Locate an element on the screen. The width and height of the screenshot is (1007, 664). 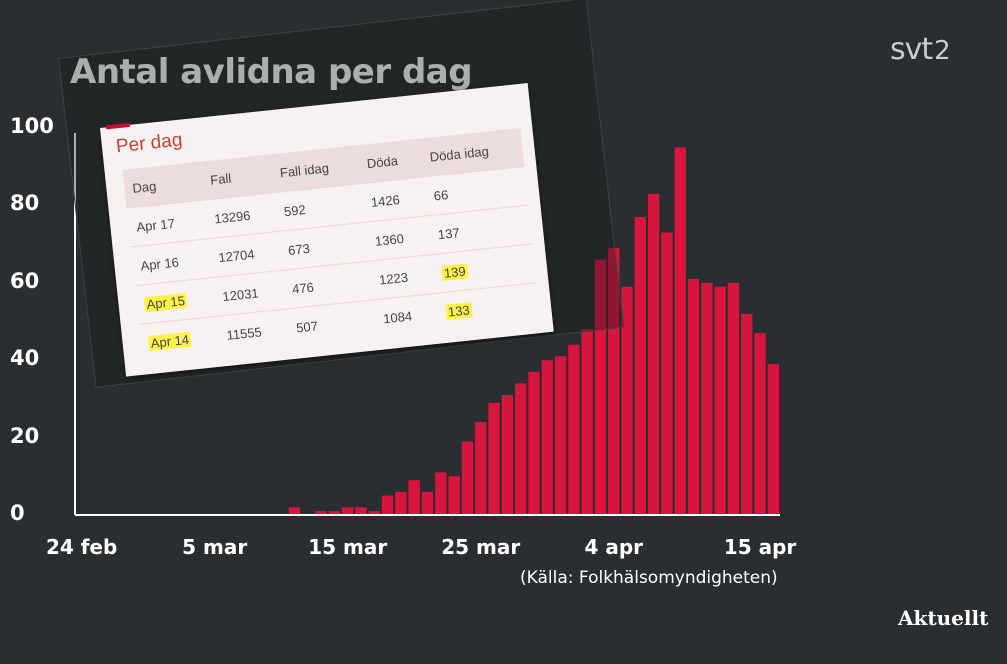
x-tick-label: 24 feb is located at coordinates (81, 547).